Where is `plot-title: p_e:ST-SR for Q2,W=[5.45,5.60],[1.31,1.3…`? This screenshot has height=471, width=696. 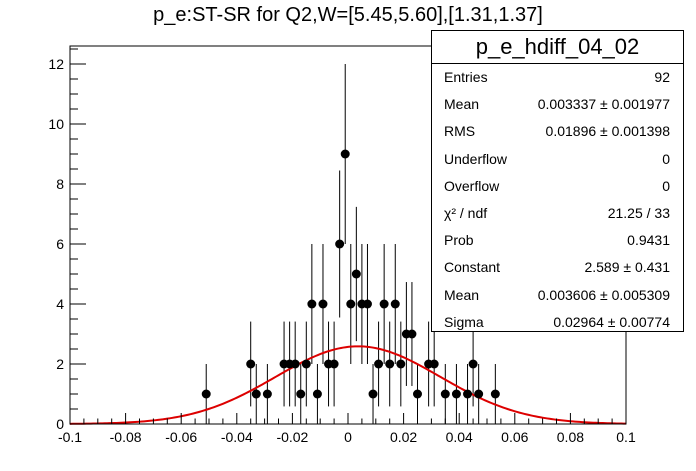 plot-title: p_e:ST-SR for Q2,W=[5.45,5.60],[1.31,1.3… is located at coordinates (348, 15).